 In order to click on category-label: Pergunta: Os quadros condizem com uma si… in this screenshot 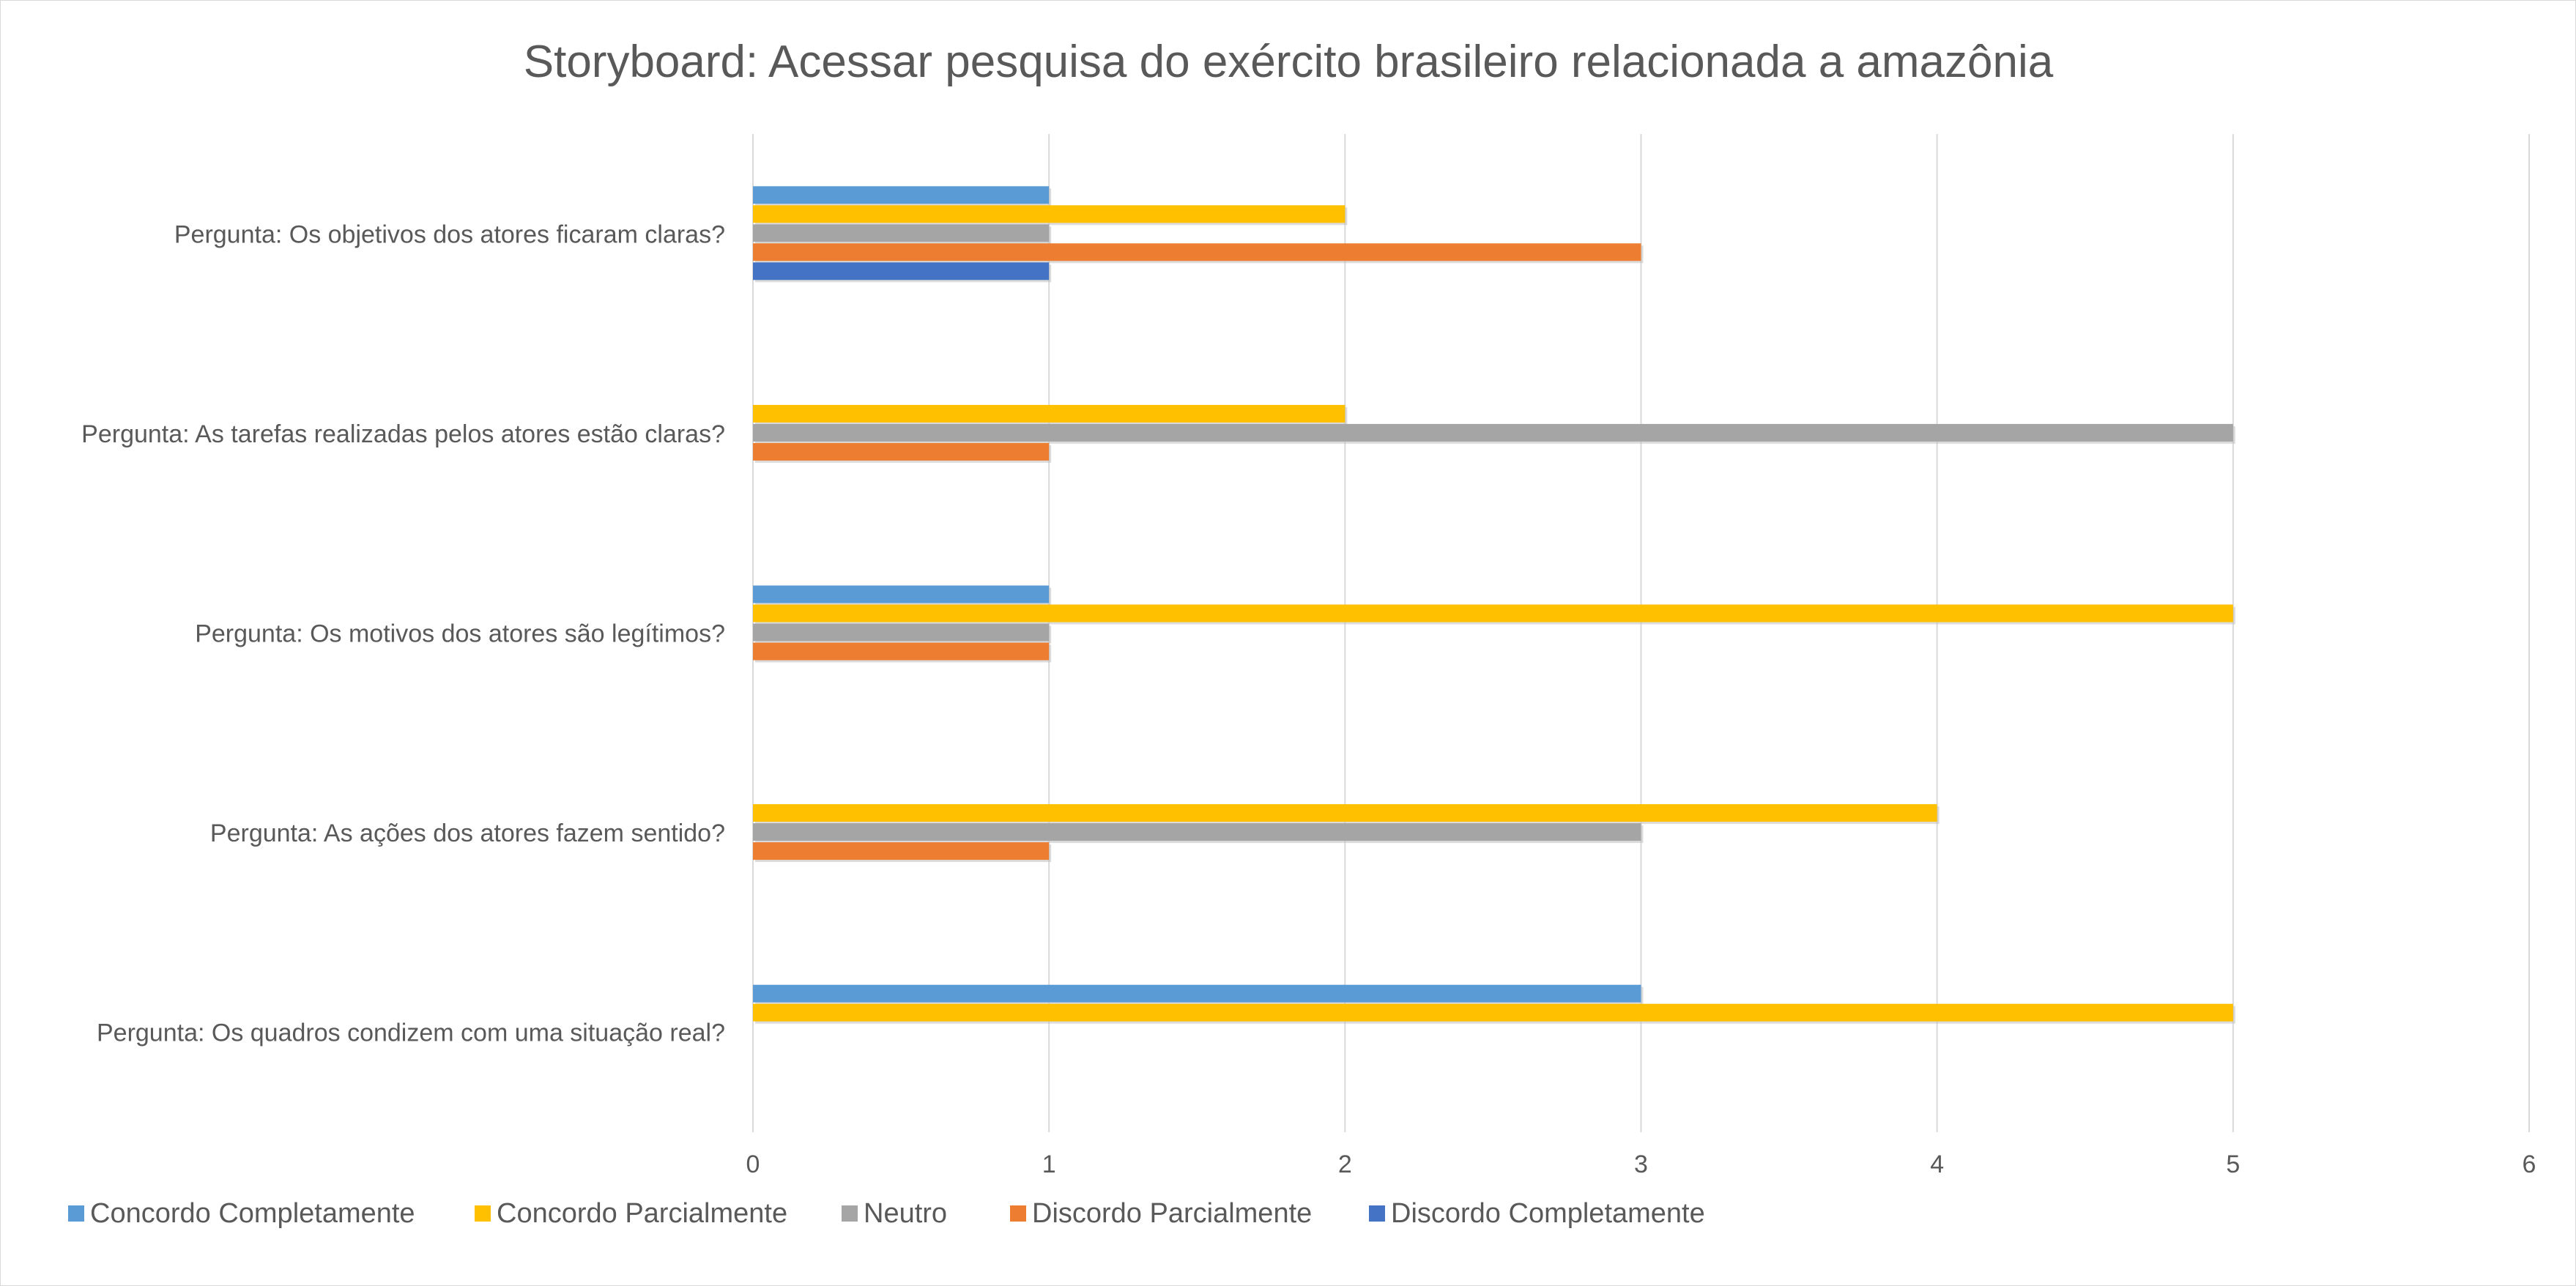, I will do `click(411, 1033)`.